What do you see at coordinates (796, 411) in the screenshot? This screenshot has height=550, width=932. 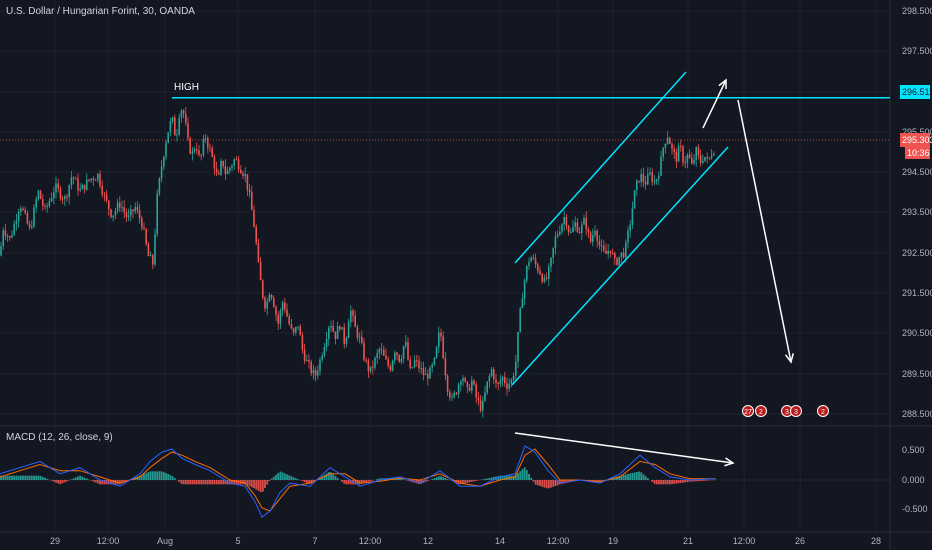 I see `event-badge` at bounding box center [796, 411].